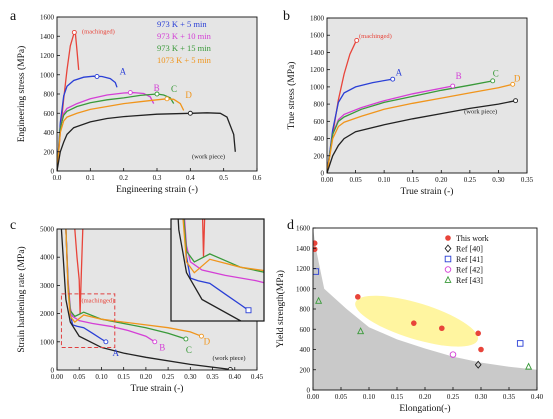  Describe the element at coordinates (190, 178) in the screenshot. I see `x-tick-label: 0.4` at that location.